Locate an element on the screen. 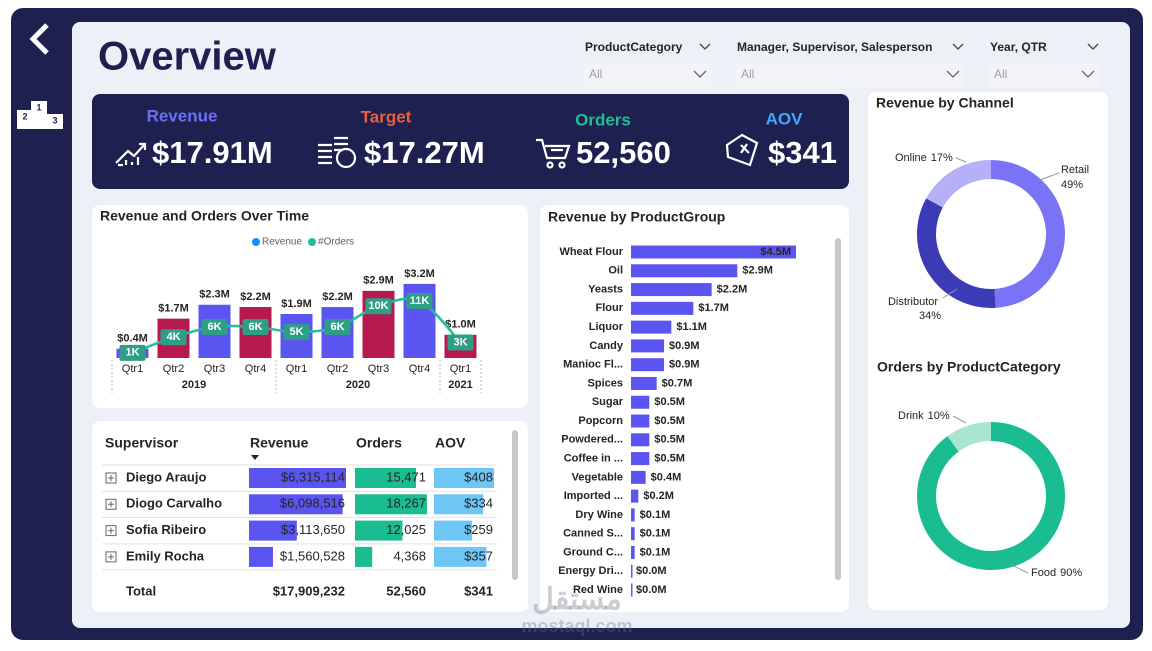 Image resolution: width=1152 pixels, height=651 pixels. bar-value-label: $0.5M is located at coordinates (669, 402).